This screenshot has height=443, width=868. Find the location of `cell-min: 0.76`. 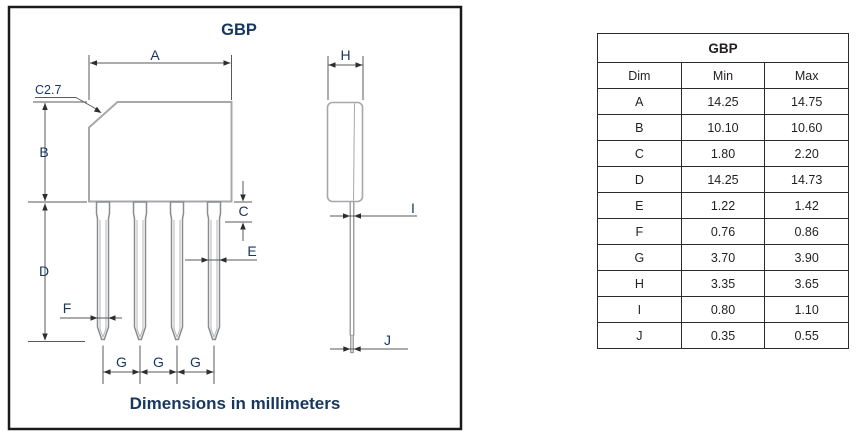

cell-min: 0.76 is located at coordinates (723, 231).